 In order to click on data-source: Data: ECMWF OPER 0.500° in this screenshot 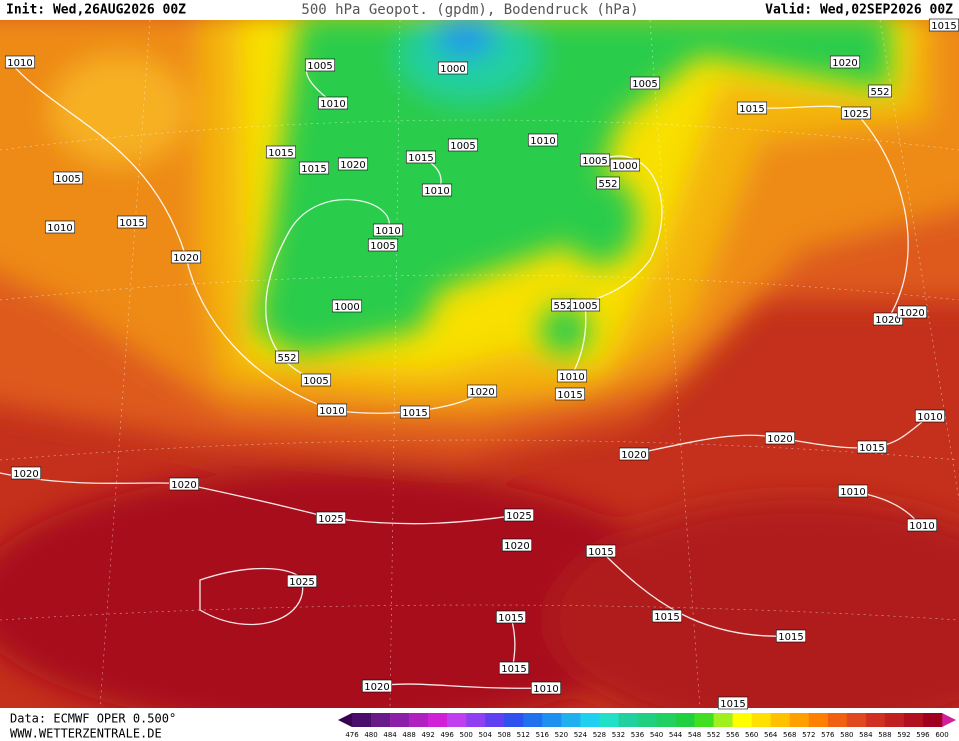, I will do `click(93, 719)`.